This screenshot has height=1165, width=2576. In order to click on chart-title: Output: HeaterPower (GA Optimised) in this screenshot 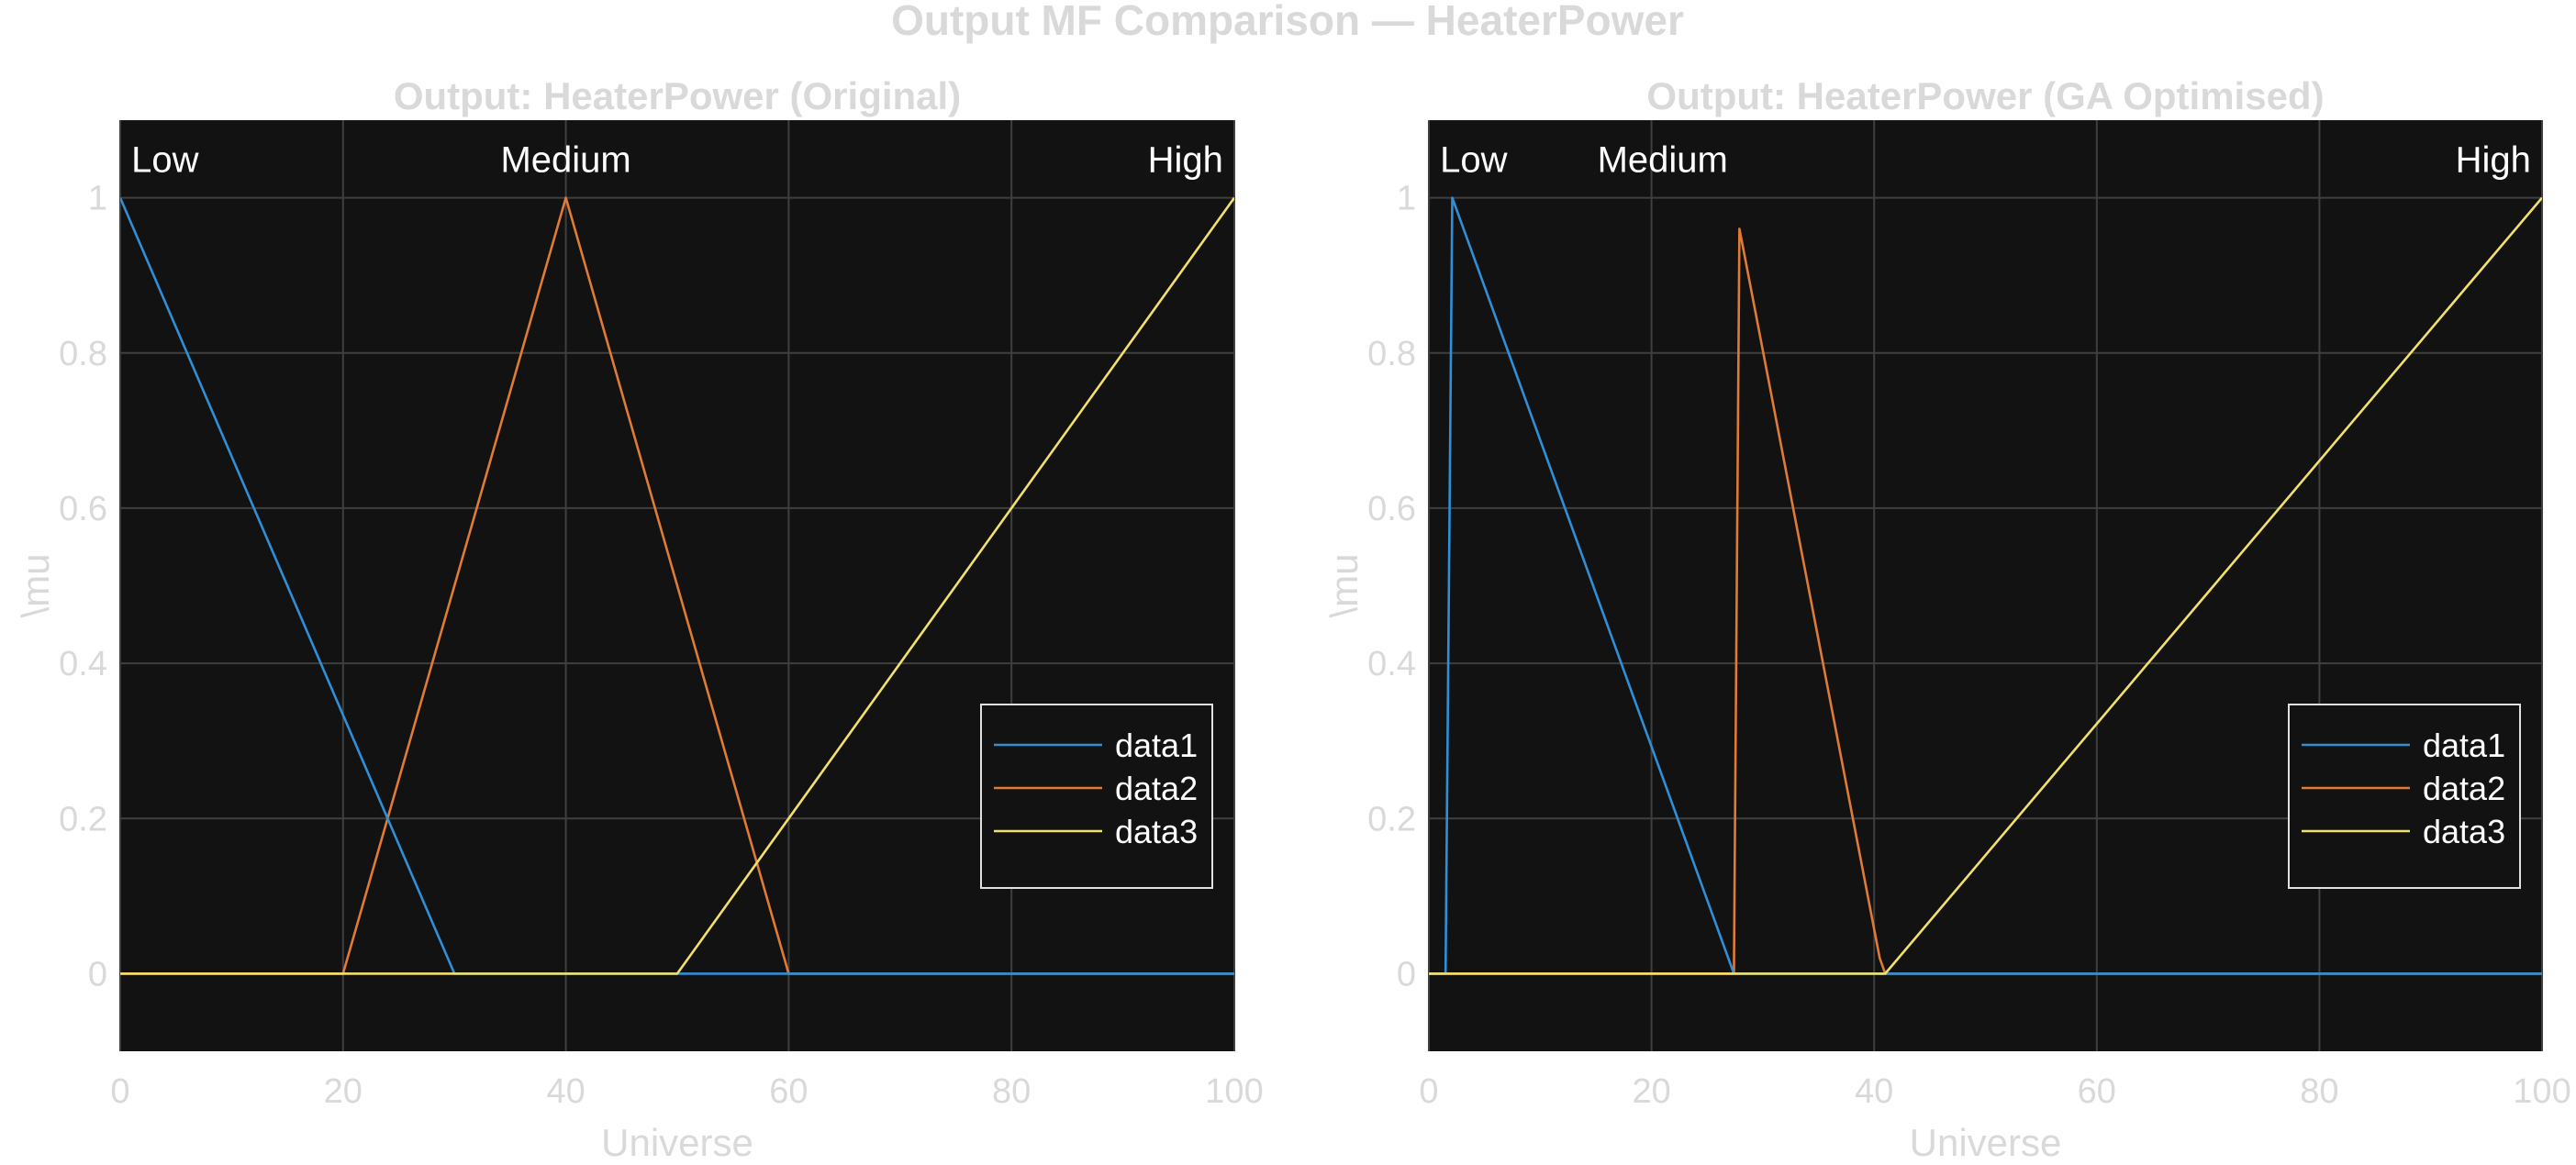, I will do `click(1985, 96)`.